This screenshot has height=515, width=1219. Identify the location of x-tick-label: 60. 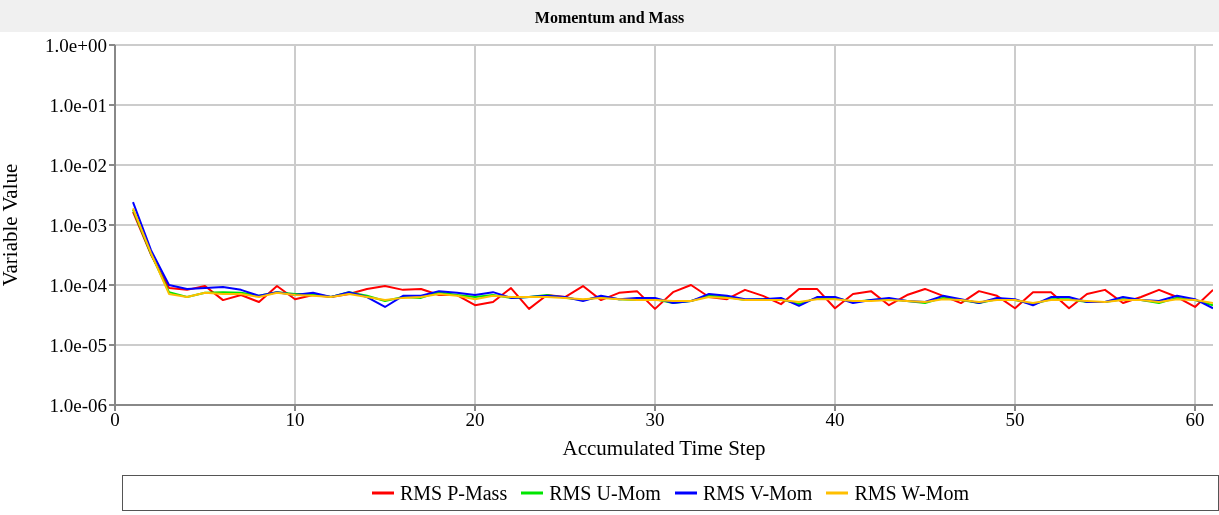
(1195, 420).